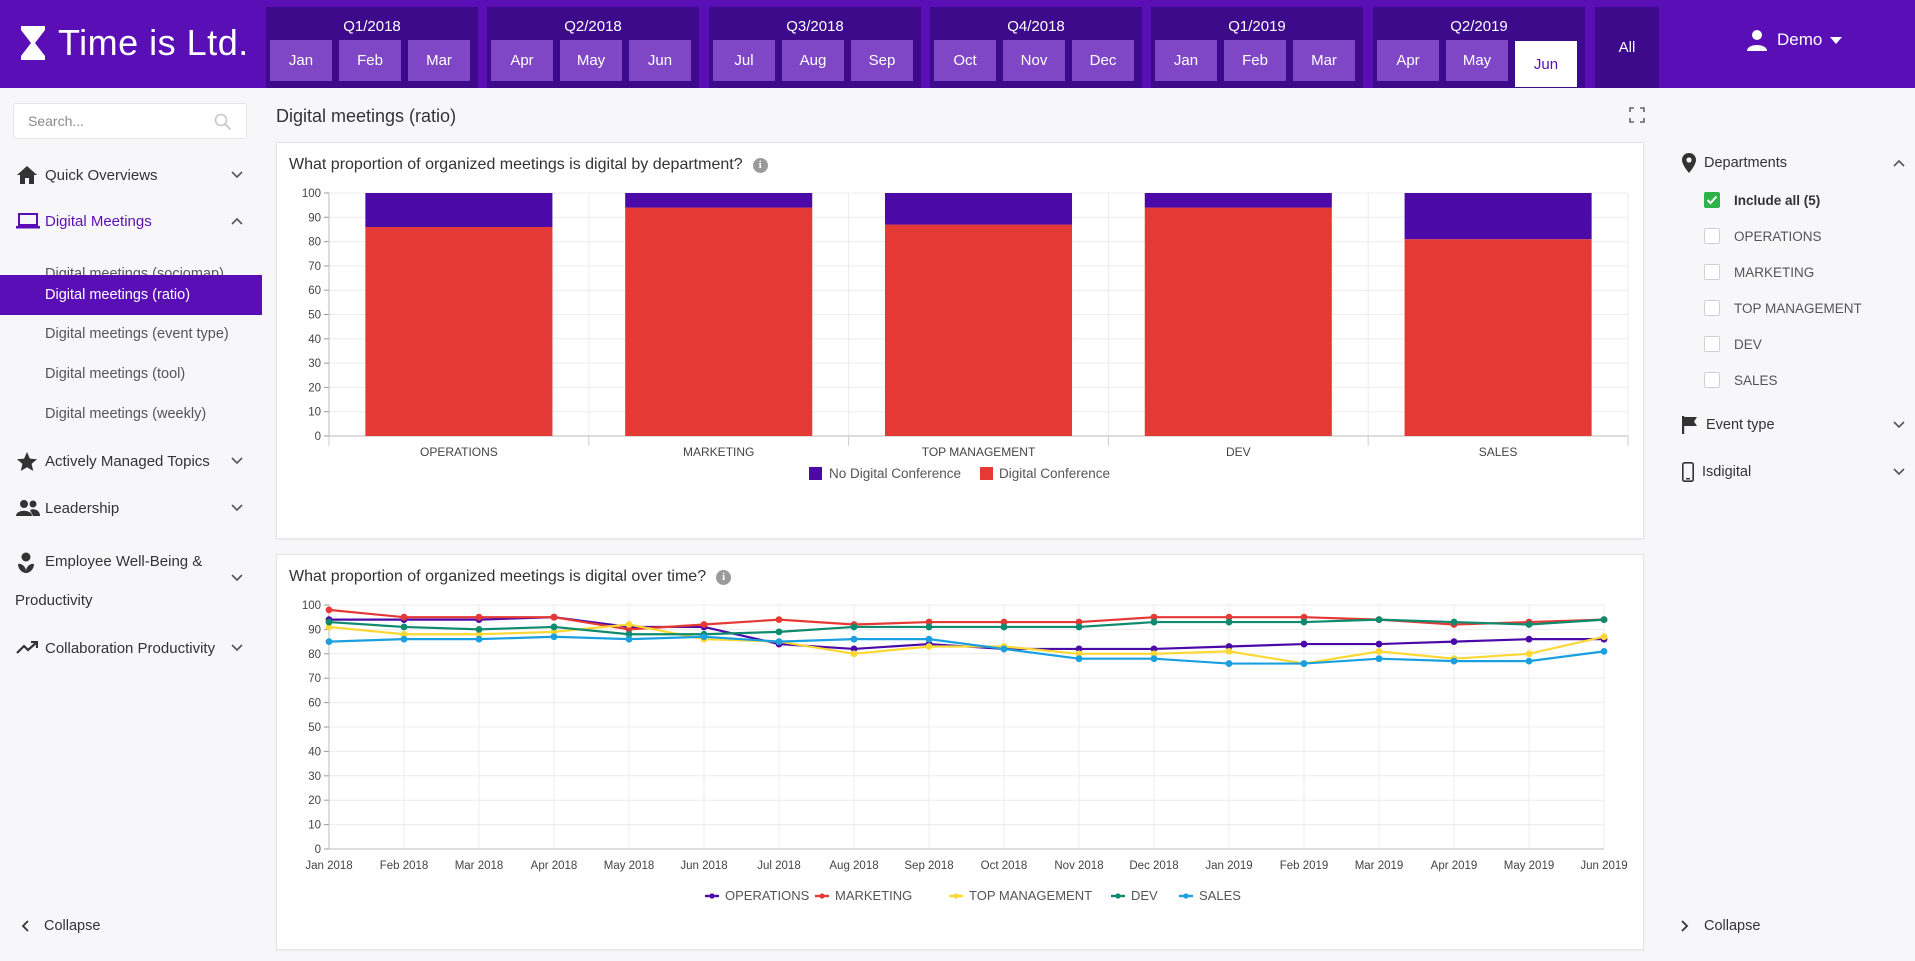  Describe the element at coordinates (1794, 472) in the screenshot. I see `isdigital-filter-header: Isdigital` at that location.